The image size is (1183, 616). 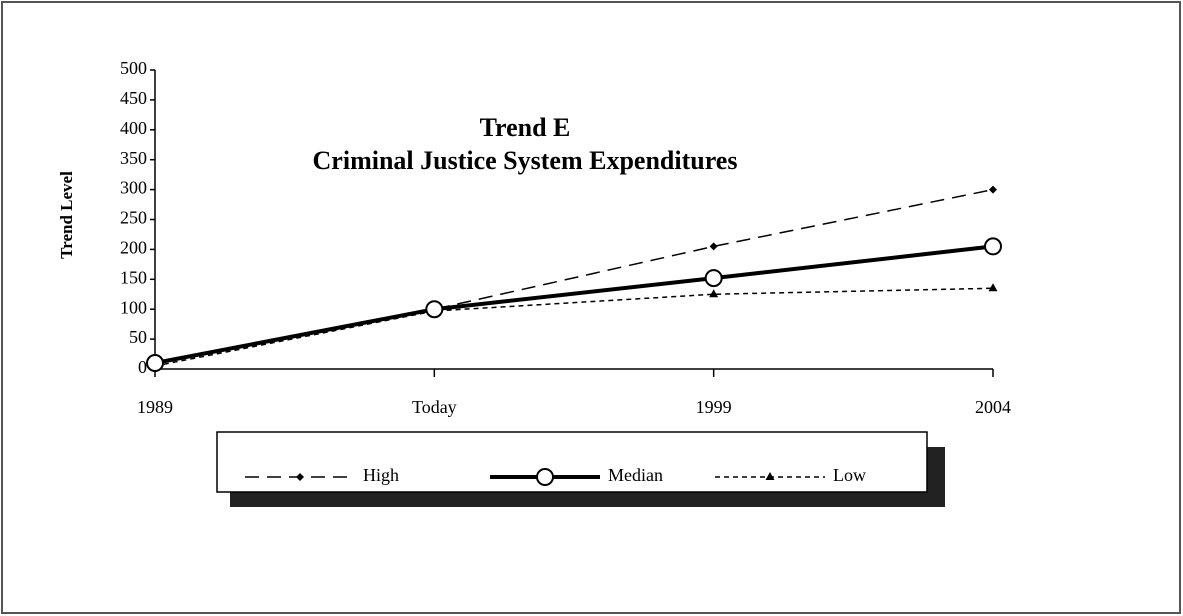 I want to click on y-tick-label: 50, so click(x=138, y=337).